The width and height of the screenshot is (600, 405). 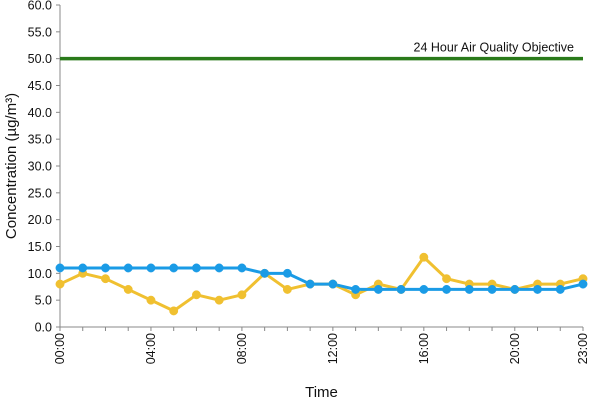 What do you see at coordinates (494, 48) in the screenshot?
I see `reference-line-label: 24 Hour Air Quality Objective` at bounding box center [494, 48].